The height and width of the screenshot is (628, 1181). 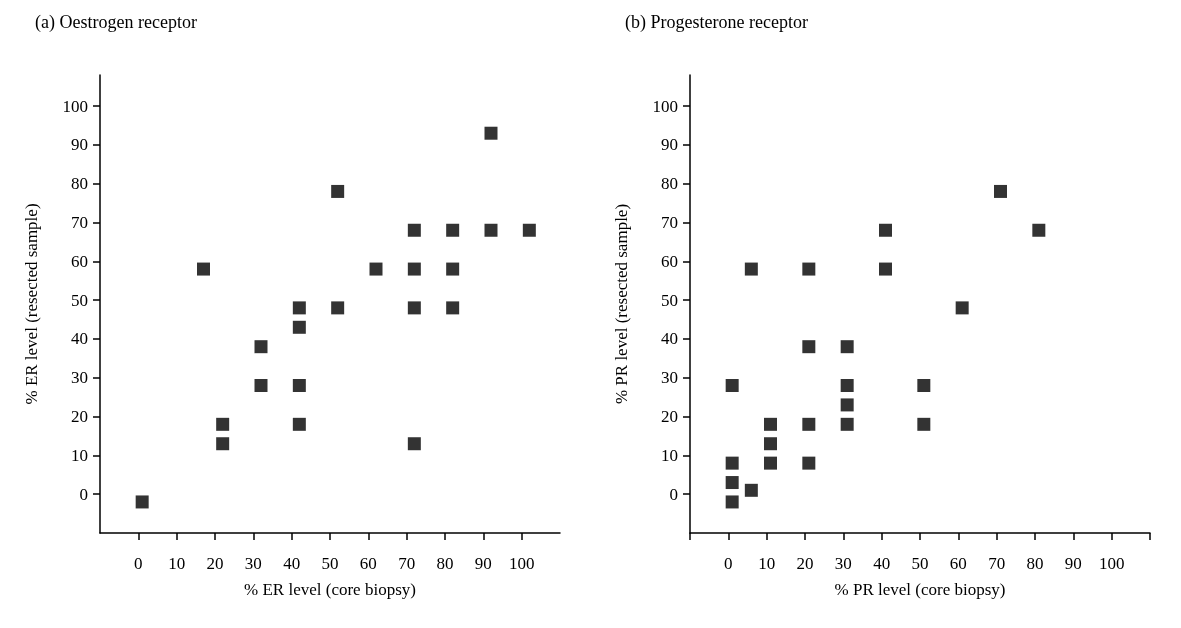 What do you see at coordinates (31, 304) in the screenshot?
I see `y-axis-title: % ER level (resected sample)` at bounding box center [31, 304].